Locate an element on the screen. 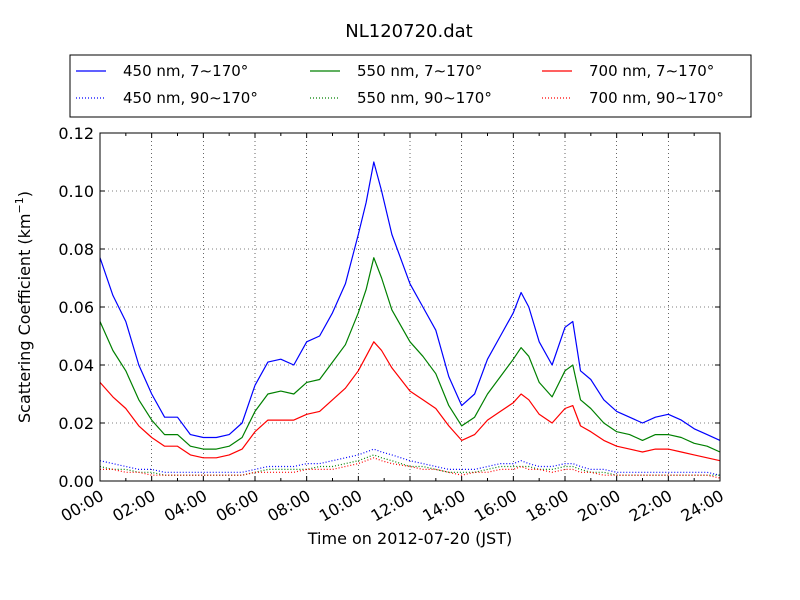 This screenshot has width=800, height=600. x-tick-label: 14:00 is located at coordinates (443, 506).